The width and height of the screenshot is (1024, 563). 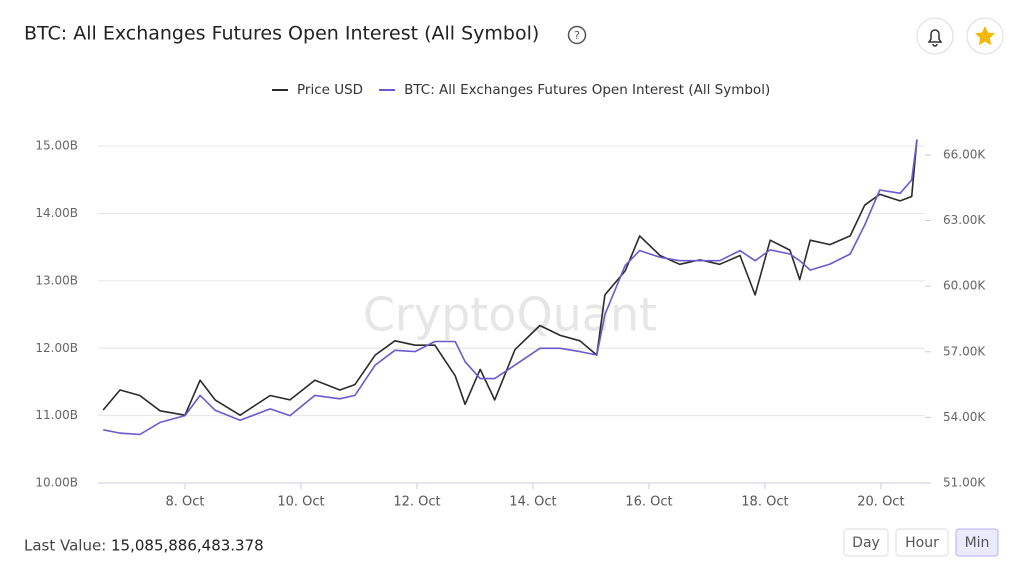 I want to click on x-tick-label: 16. Oct, so click(x=648, y=502).